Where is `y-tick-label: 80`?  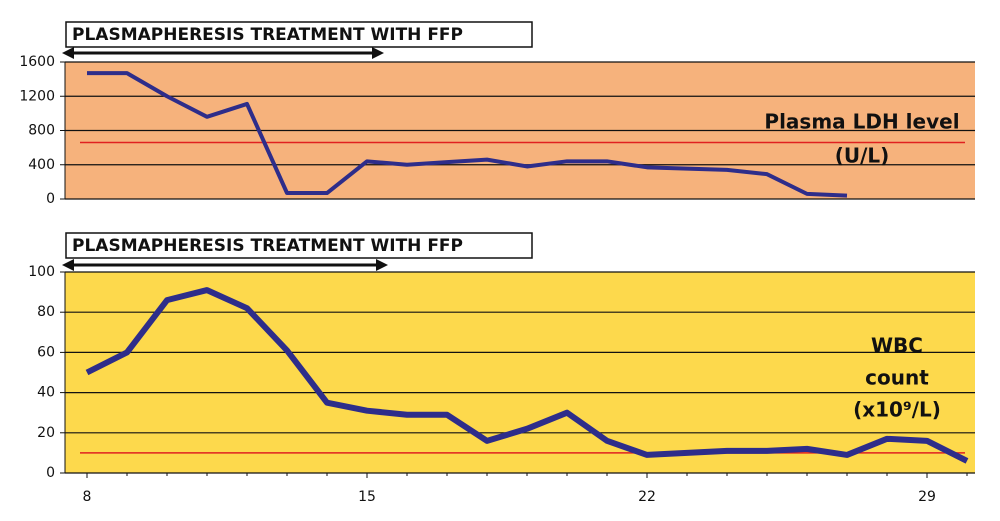
y-tick-label: 80 is located at coordinates (46, 312).